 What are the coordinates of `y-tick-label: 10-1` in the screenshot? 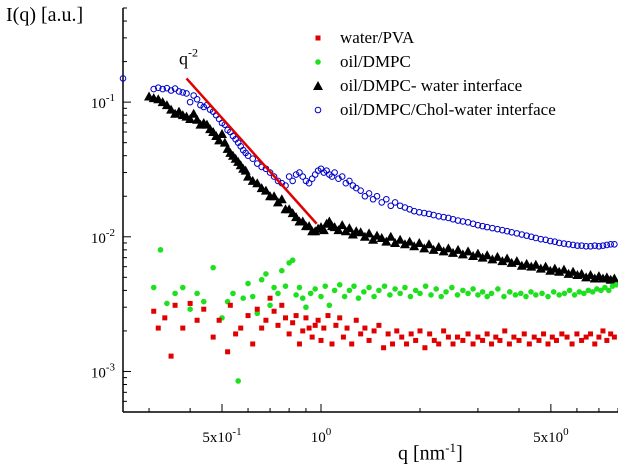 It's located at (103, 102).